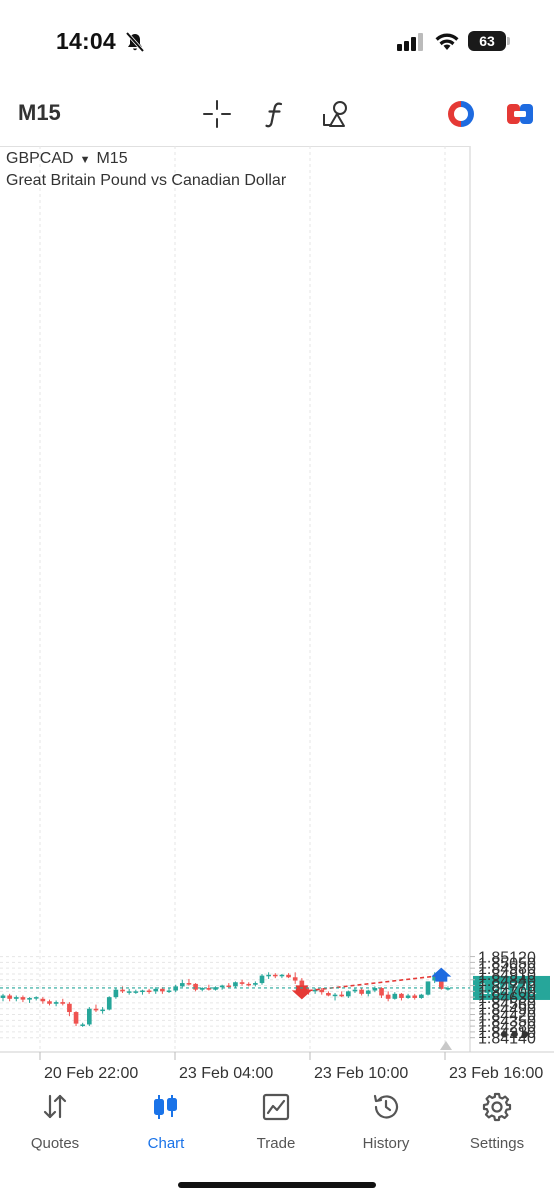  Describe the element at coordinates (166, 1122) in the screenshot. I see `tab-chart: Chart` at that location.